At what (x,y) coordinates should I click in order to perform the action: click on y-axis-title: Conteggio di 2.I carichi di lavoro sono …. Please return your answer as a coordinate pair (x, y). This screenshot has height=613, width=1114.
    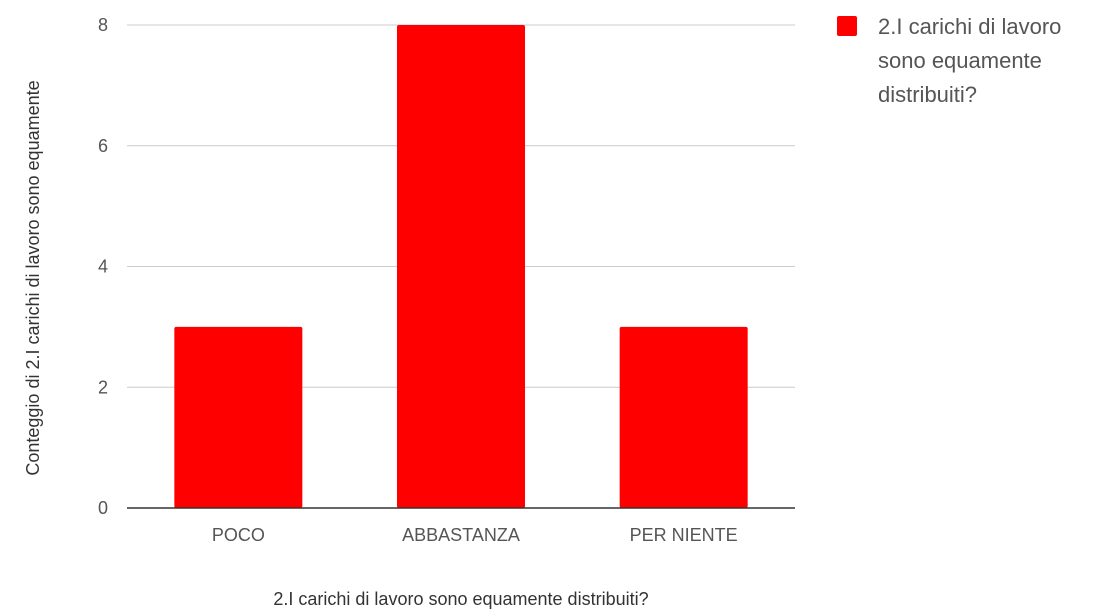
    Looking at the image, I should click on (33, 277).